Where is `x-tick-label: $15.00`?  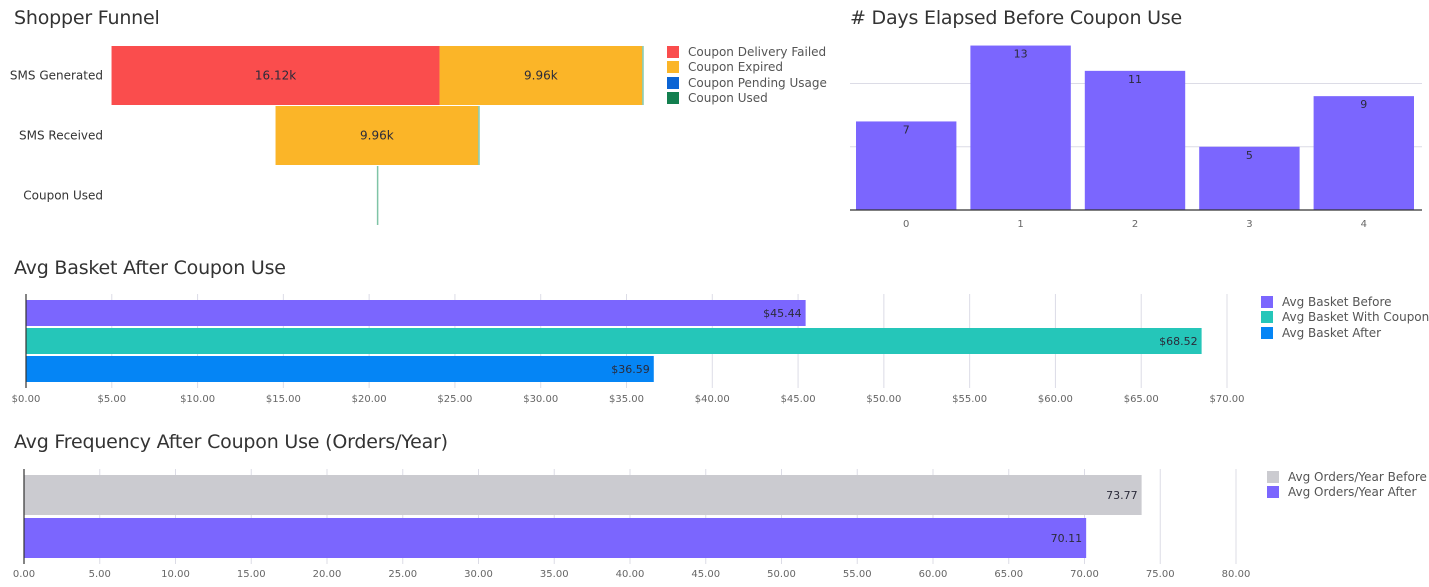
x-tick-label: $15.00 is located at coordinates (283, 399).